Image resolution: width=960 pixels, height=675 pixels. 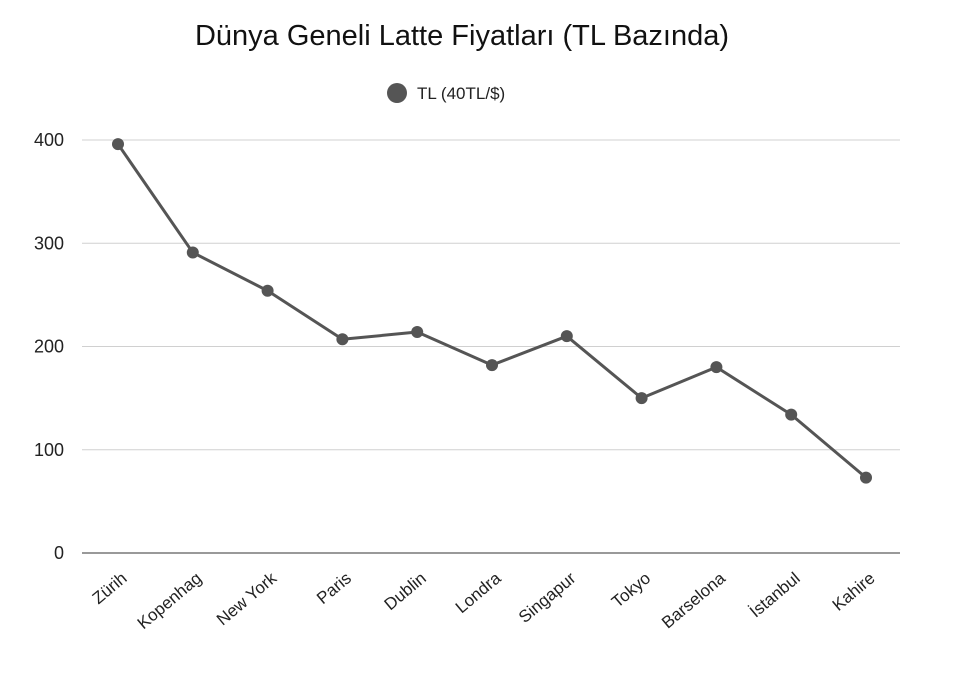 What do you see at coordinates (547, 597) in the screenshot?
I see `x-tick-label: Singapur` at bounding box center [547, 597].